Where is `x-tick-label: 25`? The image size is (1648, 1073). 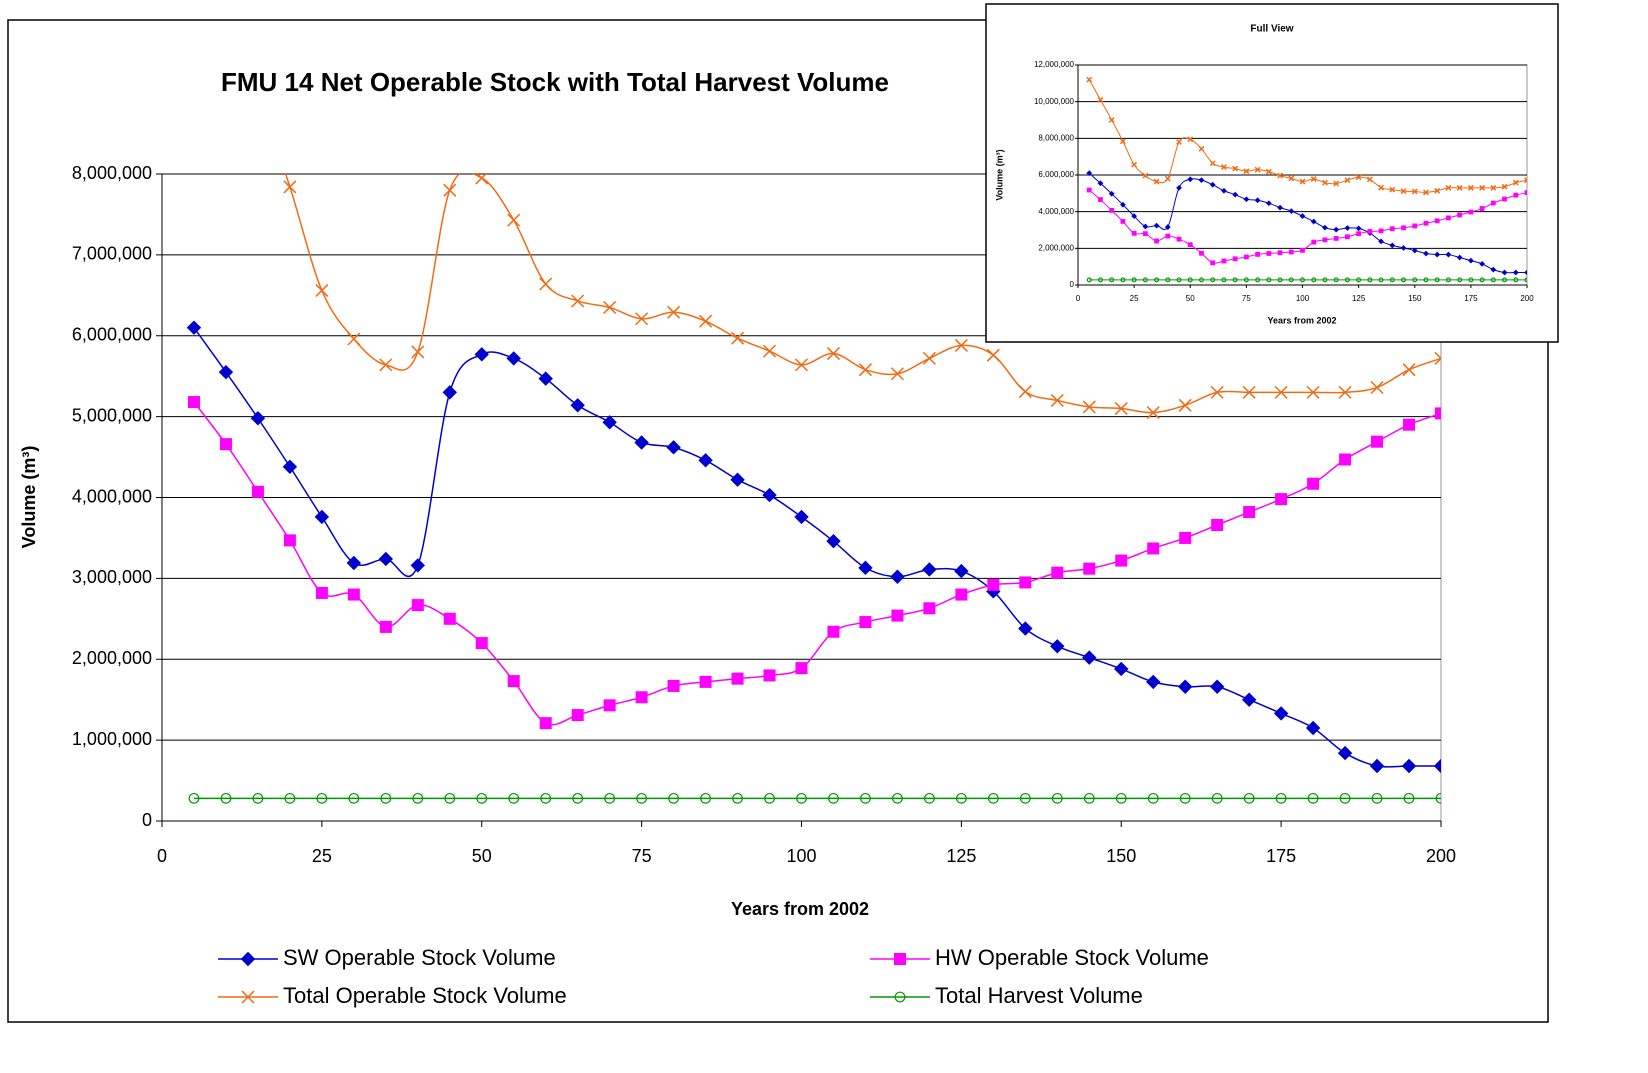 x-tick-label: 25 is located at coordinates (322, 856).